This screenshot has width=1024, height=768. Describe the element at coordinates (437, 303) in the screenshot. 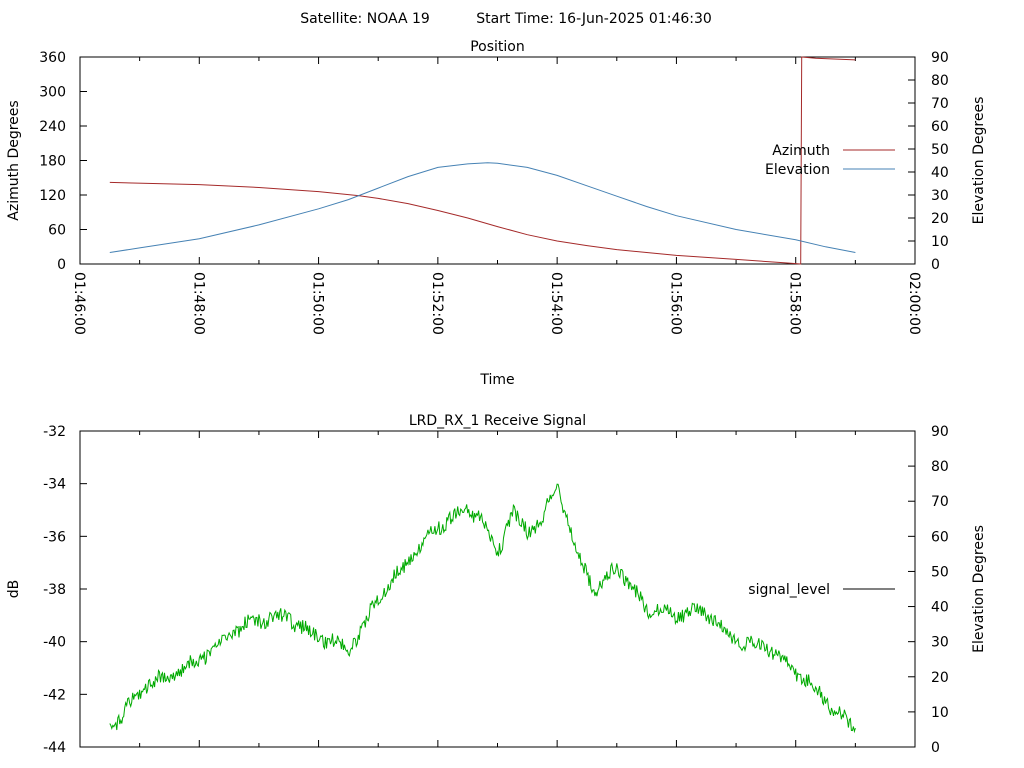

I see `x-tick-label: 01:52:00` at that location.